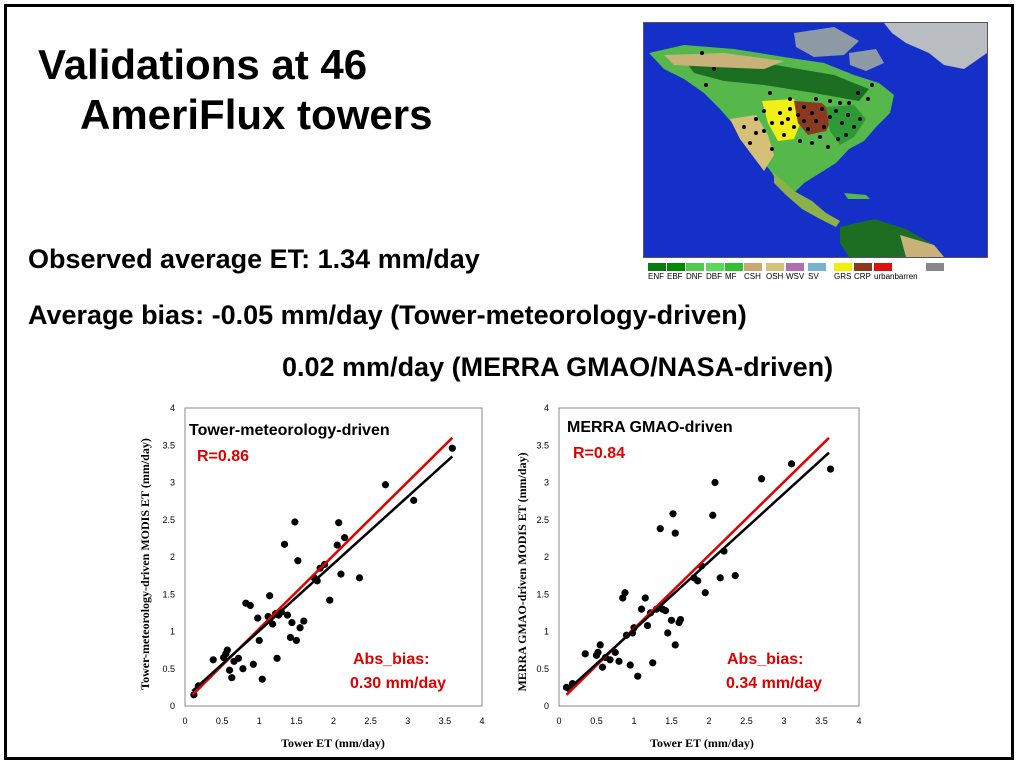 This screenshot has height=768, width=1024. What do you see at coordinates (675, 276) in the screenshot?
I see `legend-label-ebf: EBF` at bounding box center [675, 276].